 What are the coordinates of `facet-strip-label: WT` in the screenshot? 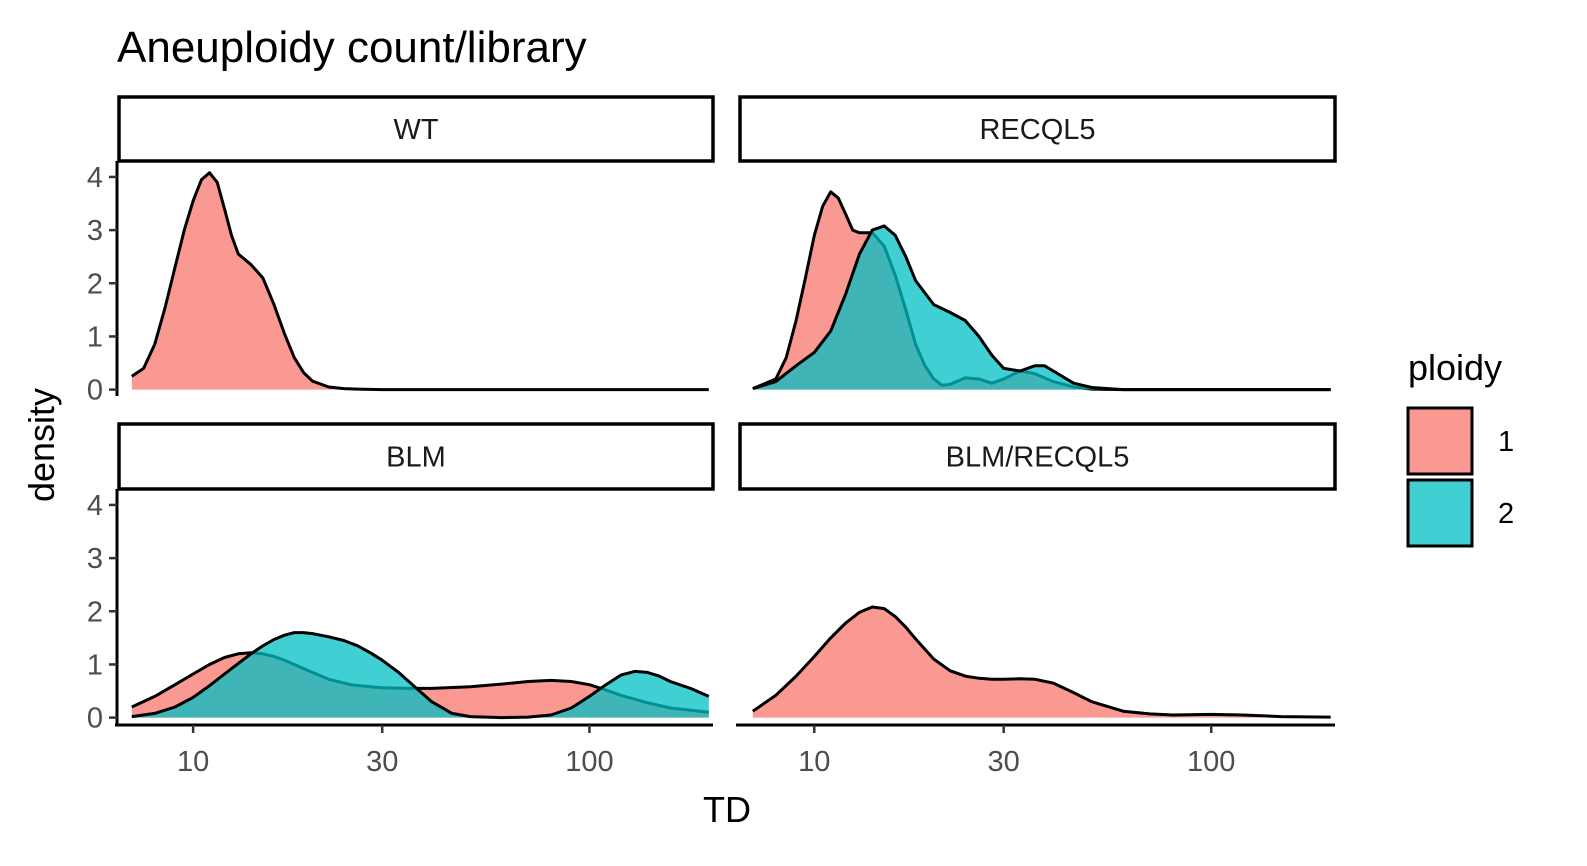 It's located at (415, 130).